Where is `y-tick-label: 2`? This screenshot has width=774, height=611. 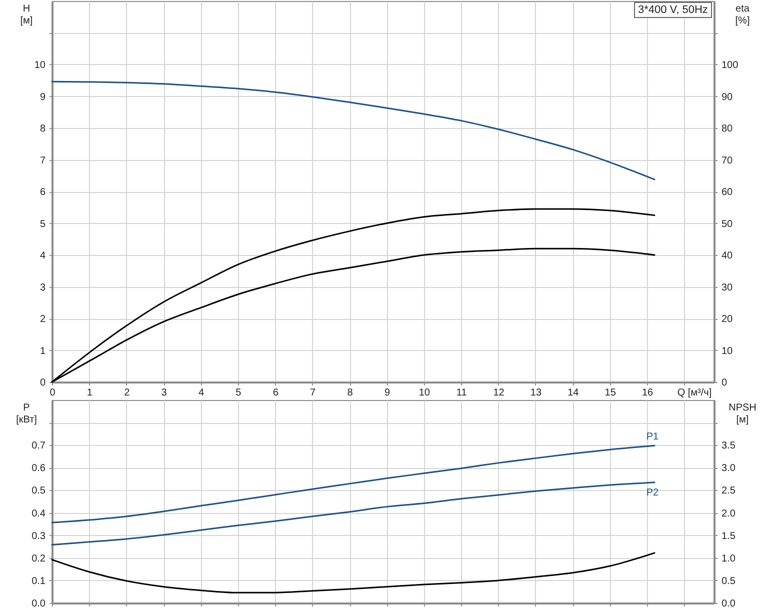 y-tick-label: 2 is located at coordinates (42, 319).